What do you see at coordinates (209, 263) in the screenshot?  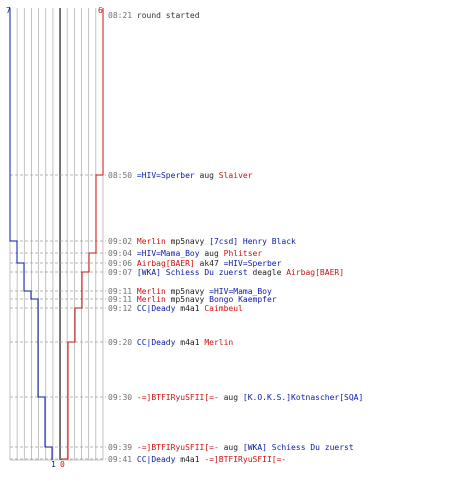 I see `log-weapon: ak47` at bounding box center [209, 263].